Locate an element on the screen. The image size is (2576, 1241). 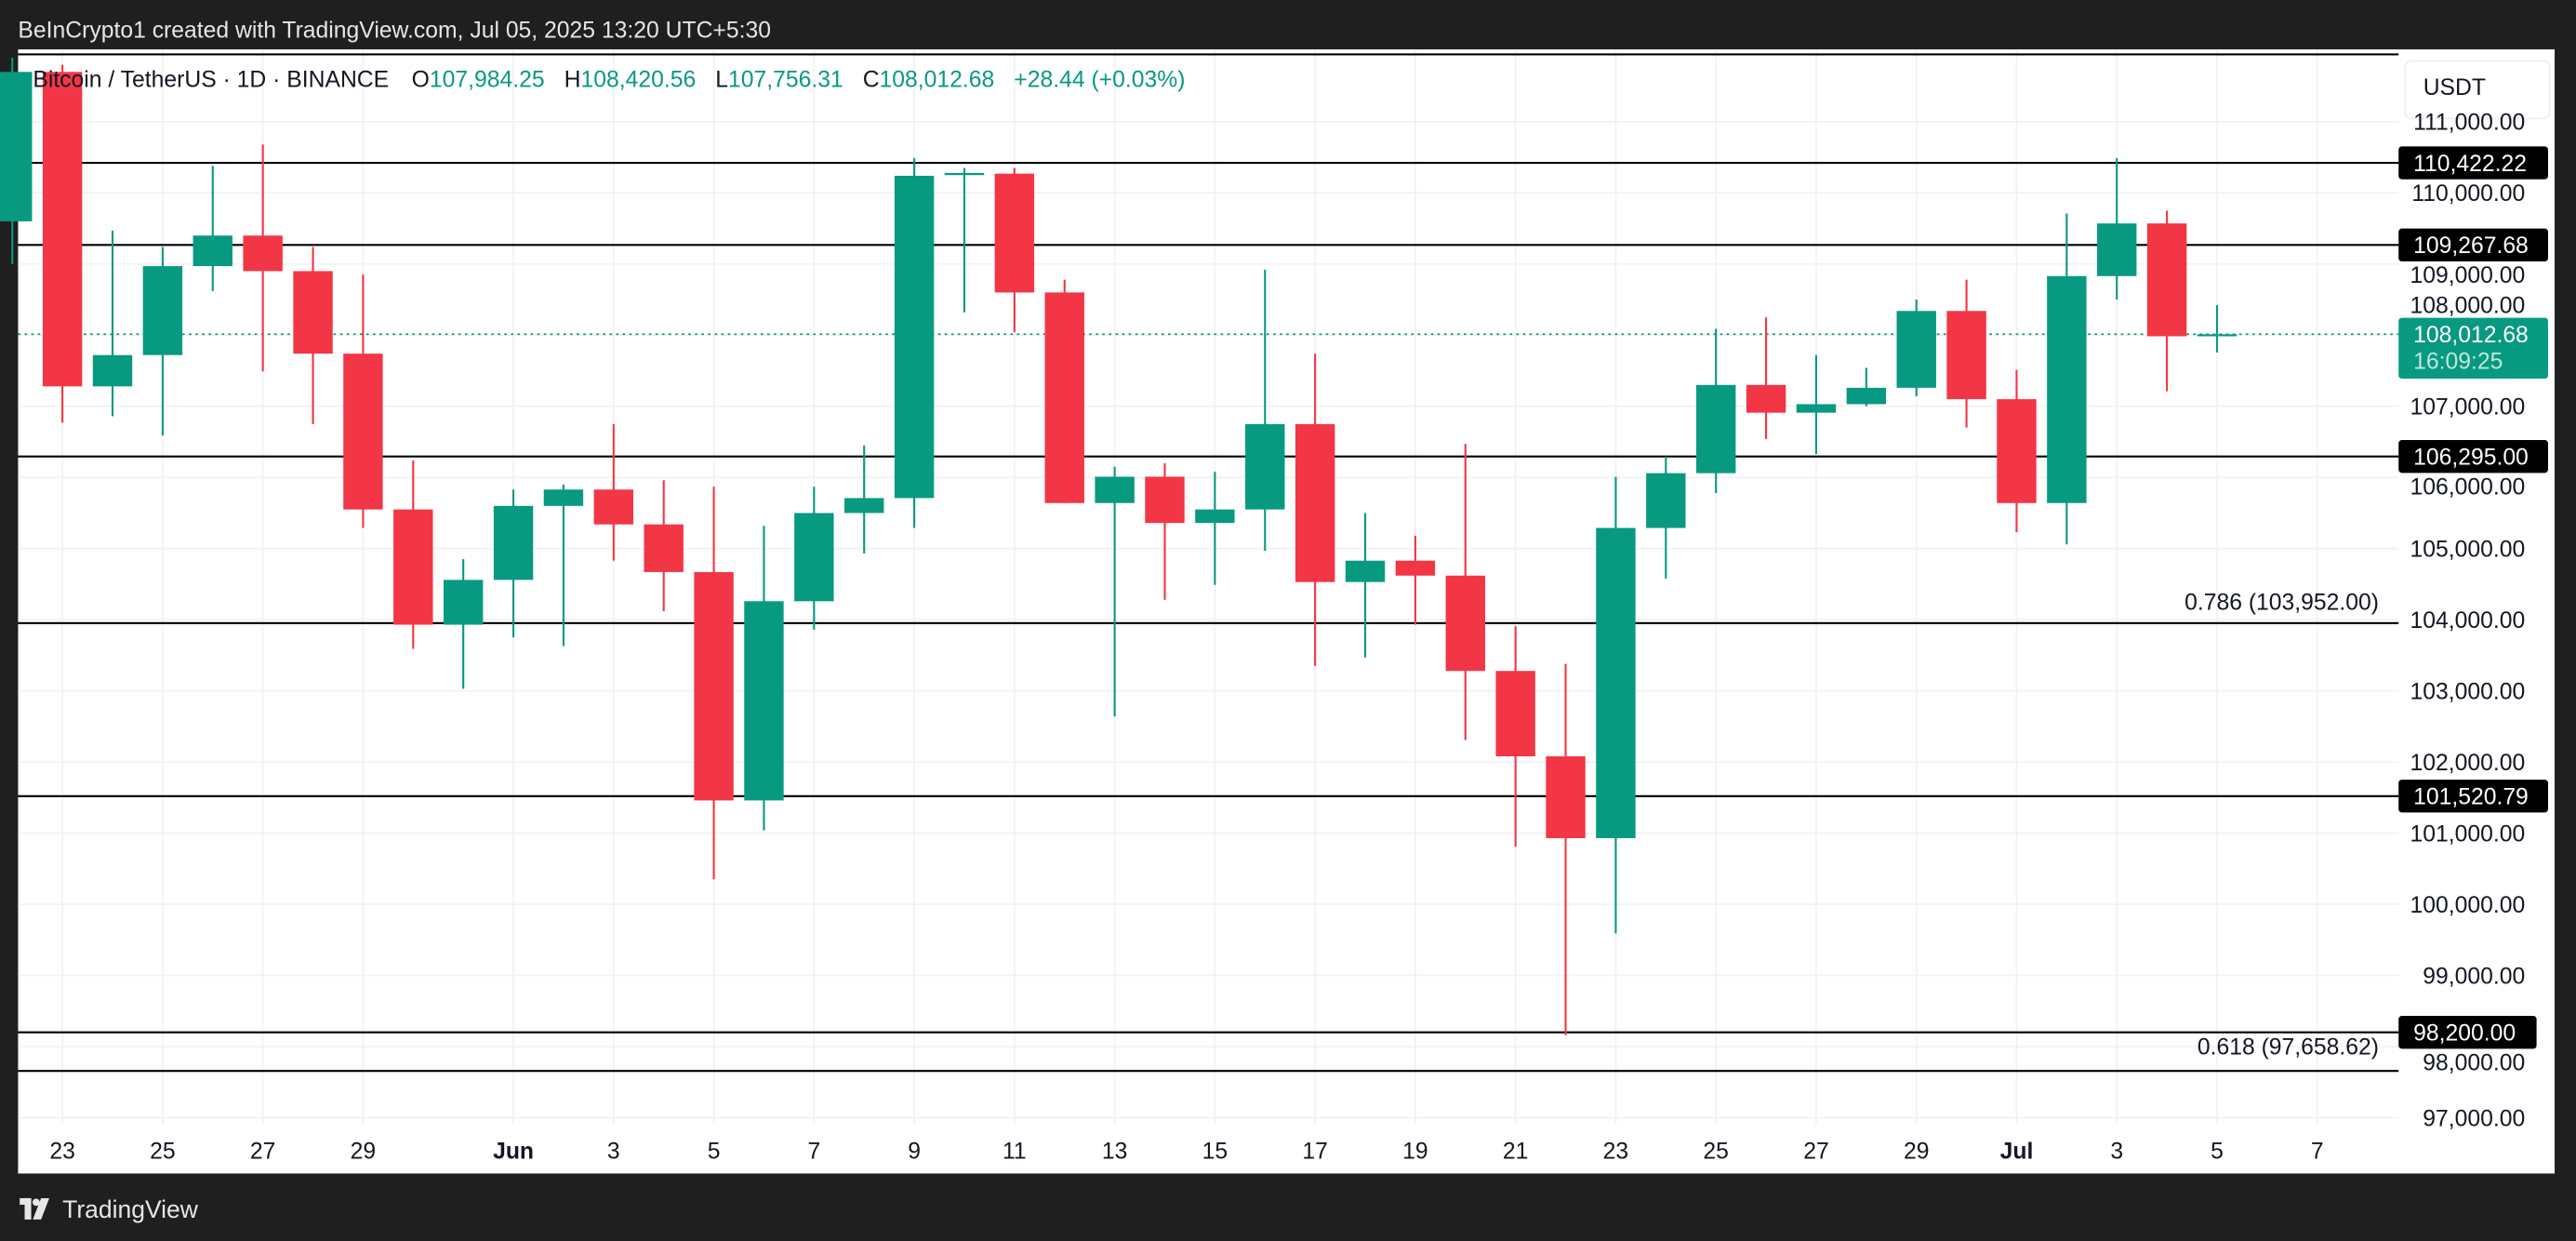
currency-label: USDT is located at coordinates (2454, 87).